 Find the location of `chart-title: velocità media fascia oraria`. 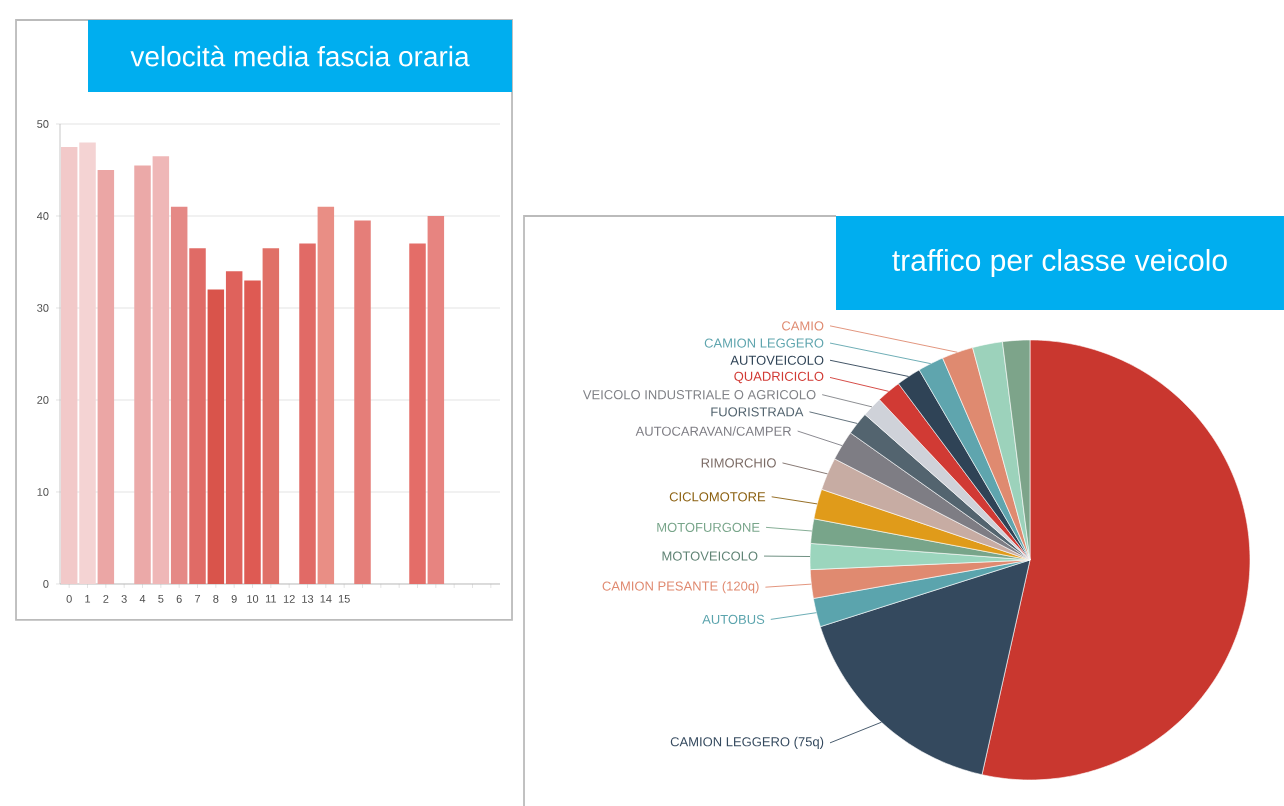

chart-title: velocità media fascia oraria is located at coordinates (300, 55).